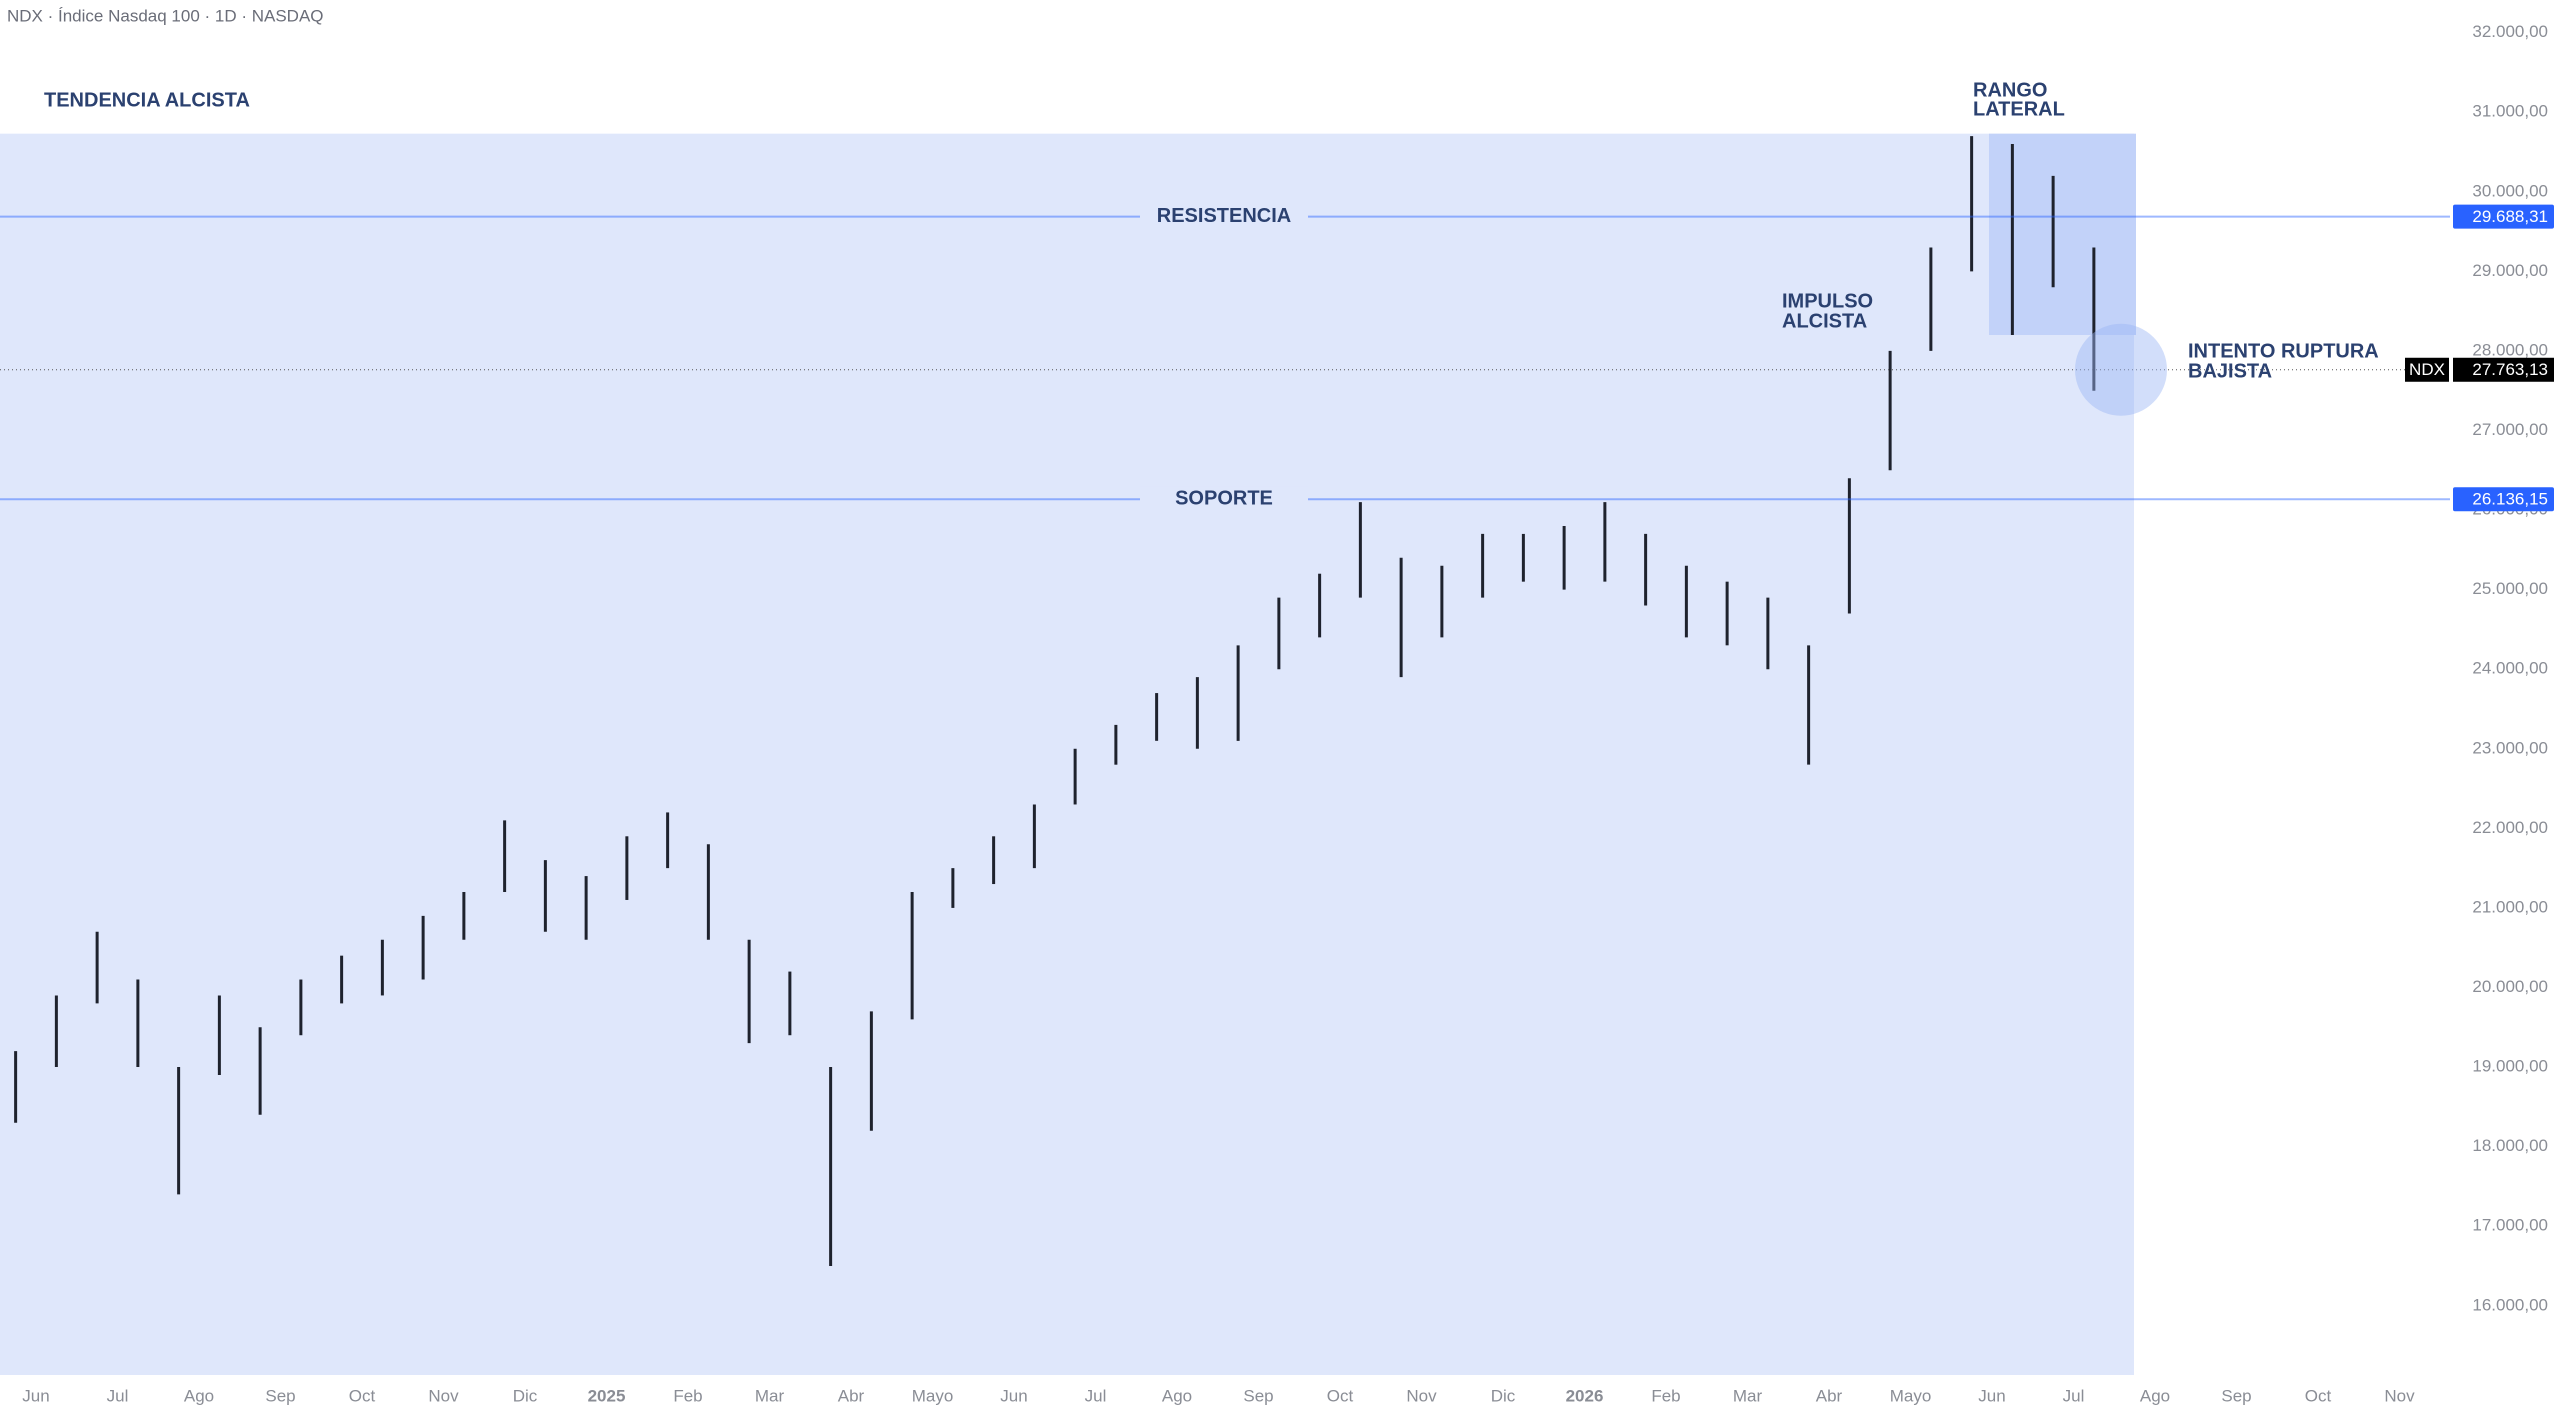 Image resolution: width=2560 pixels, height=1411 pixels. I want to click on y-tick-label: 23.000,00, so click(2510, 747).